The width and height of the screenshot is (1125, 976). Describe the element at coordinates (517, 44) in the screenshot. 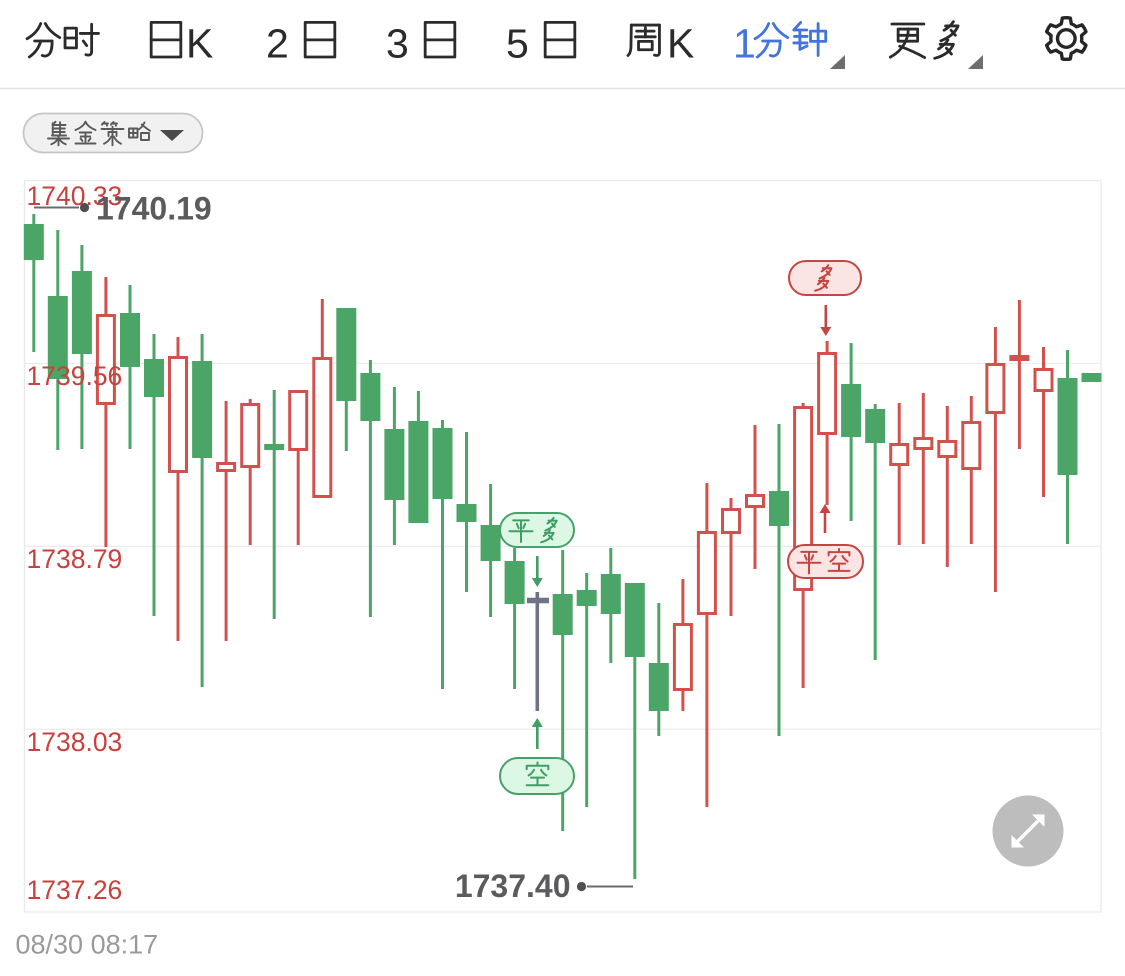

I see `svg-text: 5` at that location.